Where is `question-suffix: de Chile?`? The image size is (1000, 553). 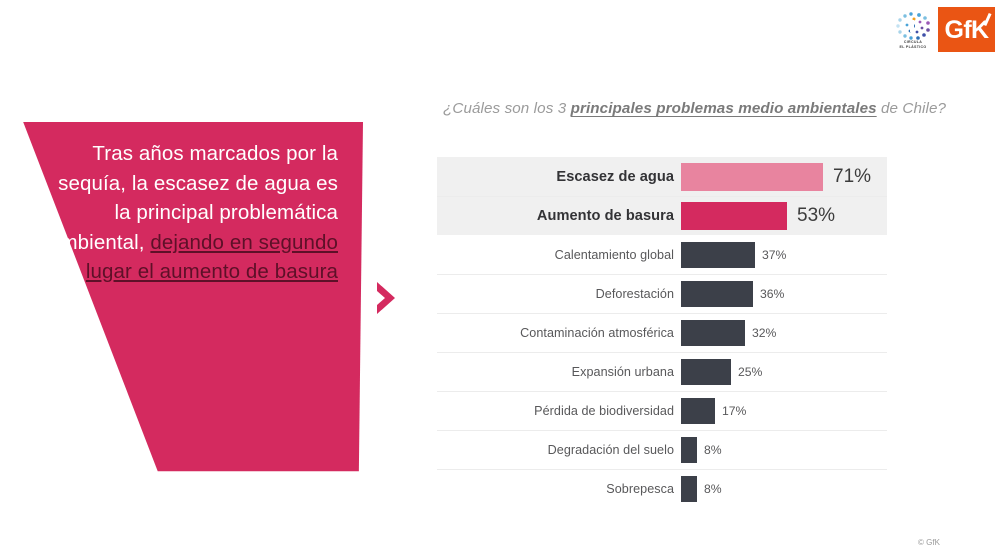
question-suffix: de Chile? is located at coordinates (911, 108).